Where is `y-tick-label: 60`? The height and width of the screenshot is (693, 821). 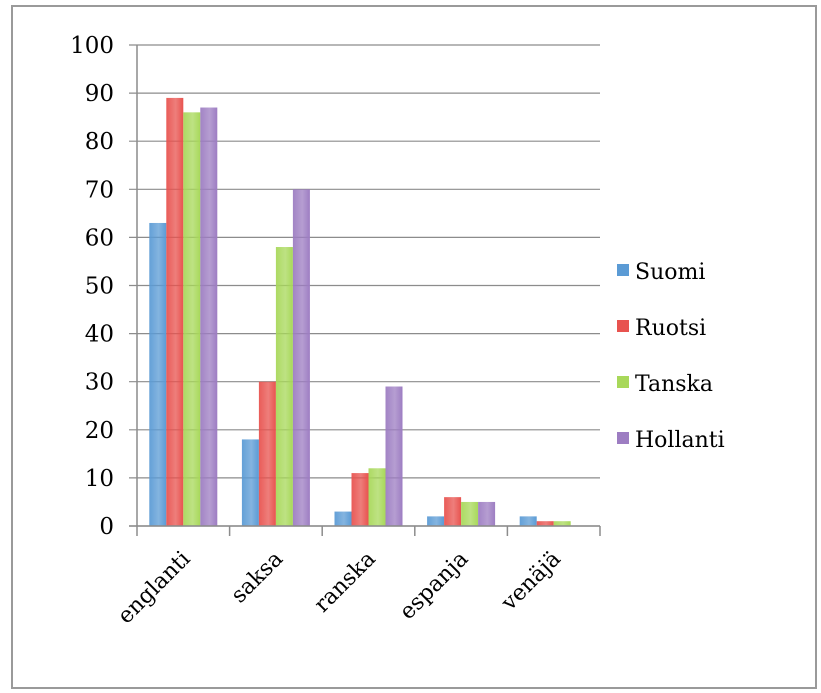 y-tick-label: 60 is located at coordinates (99, 238).